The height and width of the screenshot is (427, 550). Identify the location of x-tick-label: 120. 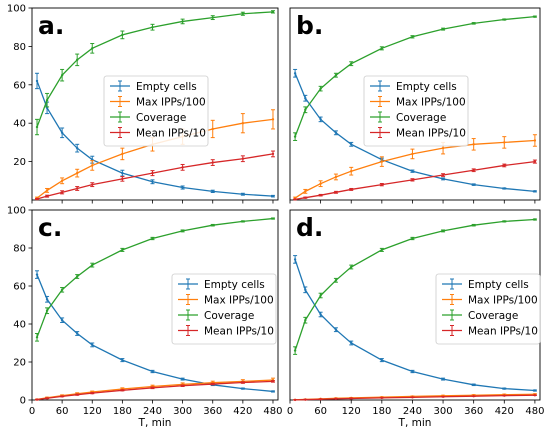
(92, 411).